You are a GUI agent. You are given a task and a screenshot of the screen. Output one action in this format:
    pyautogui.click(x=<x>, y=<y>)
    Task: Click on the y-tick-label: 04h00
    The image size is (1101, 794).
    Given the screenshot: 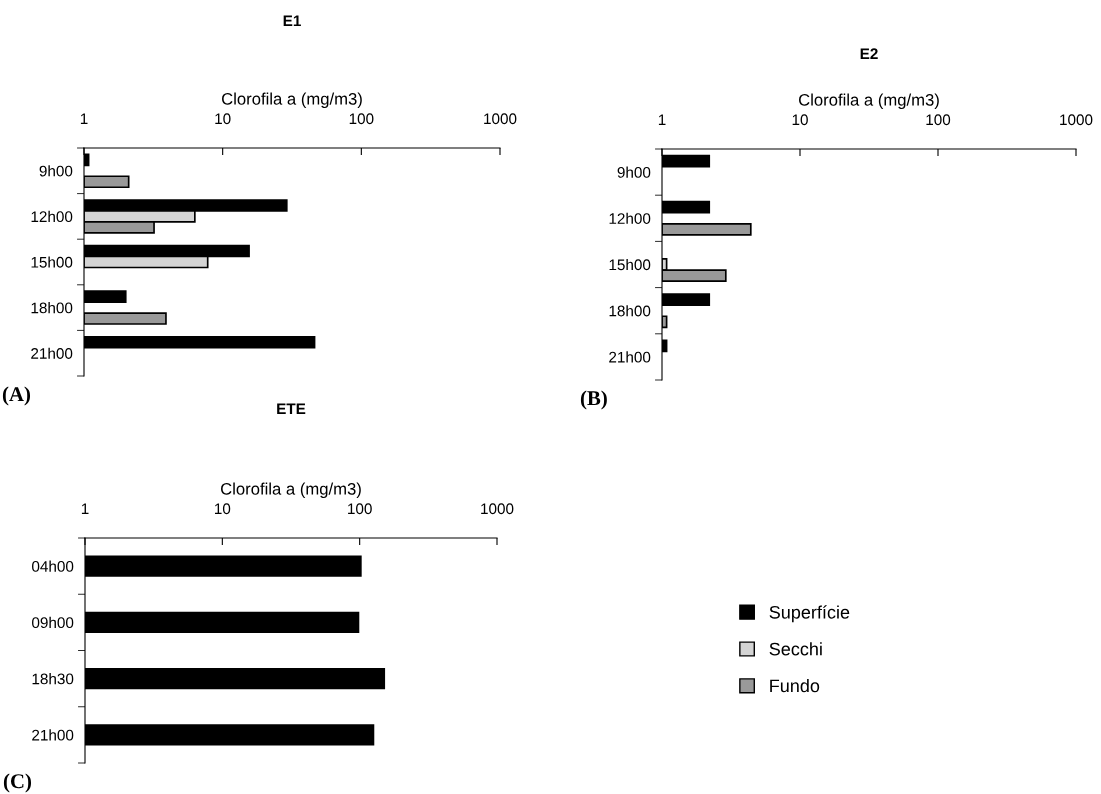 What is the action you would take?
    pyautogui.click(x=53, y=566)
    